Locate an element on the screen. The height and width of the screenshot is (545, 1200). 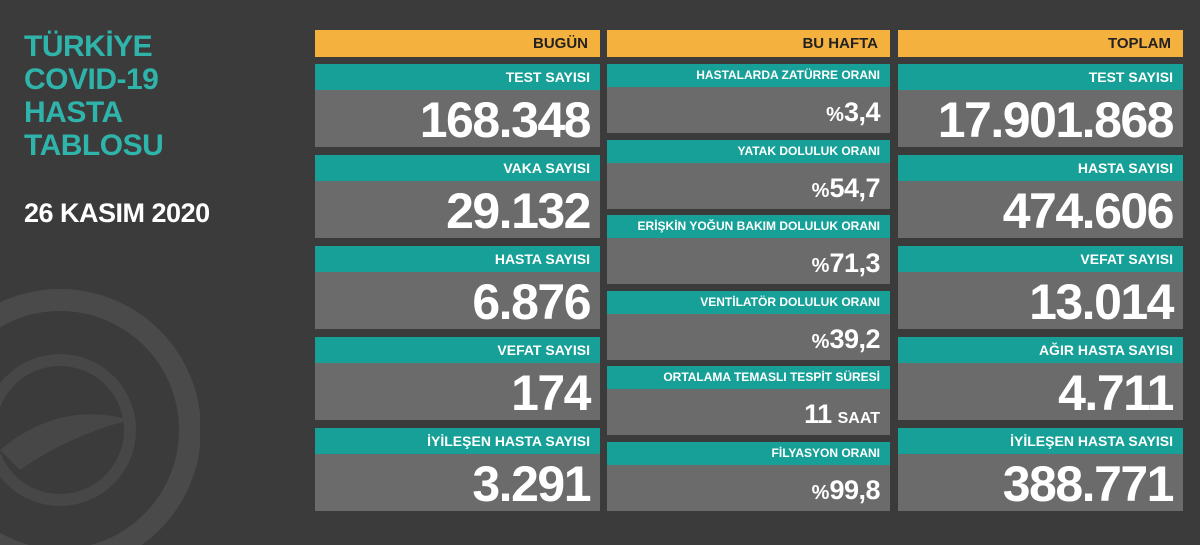
value-unit: SAAT is located at coordinates (858, 418).